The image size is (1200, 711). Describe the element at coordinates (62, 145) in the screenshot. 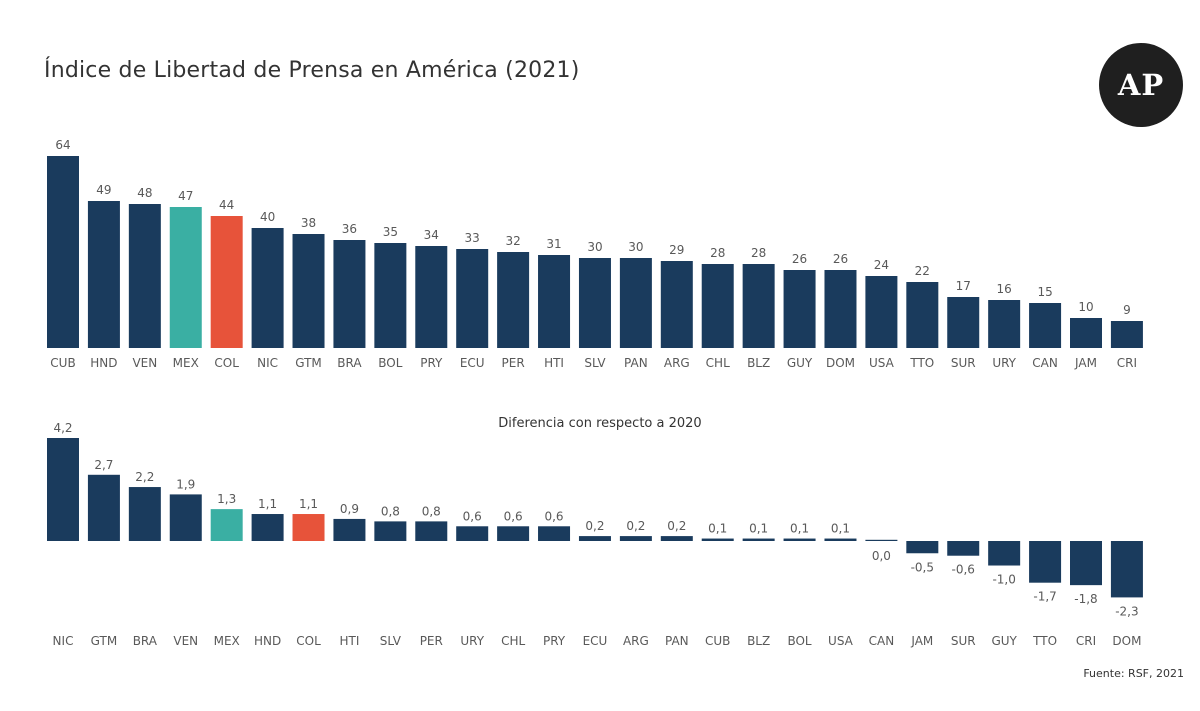

I see `data-label-cub: 64` at that location.